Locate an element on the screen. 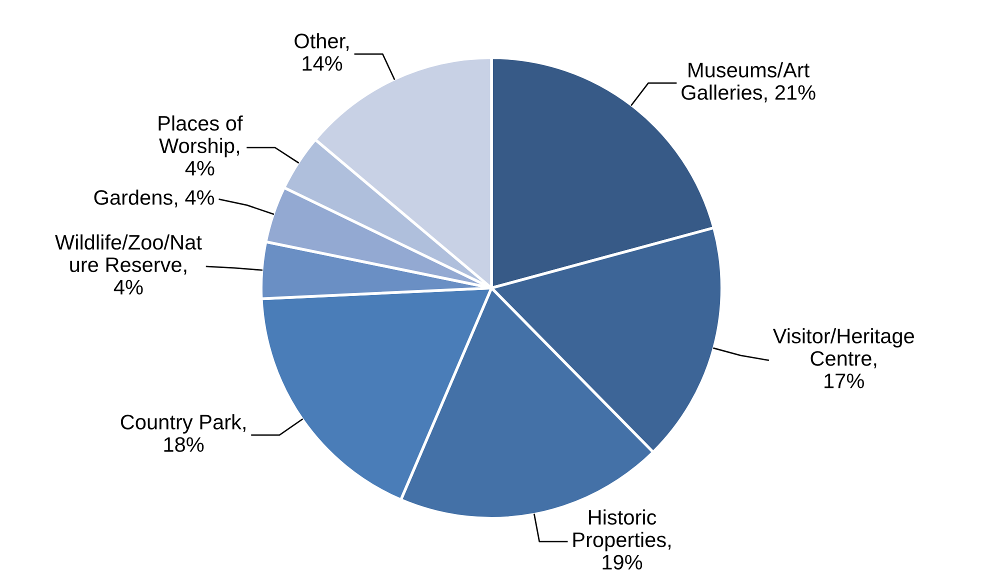  slice-label: Places of Worship, 4% is located at coordinates (200, 145).